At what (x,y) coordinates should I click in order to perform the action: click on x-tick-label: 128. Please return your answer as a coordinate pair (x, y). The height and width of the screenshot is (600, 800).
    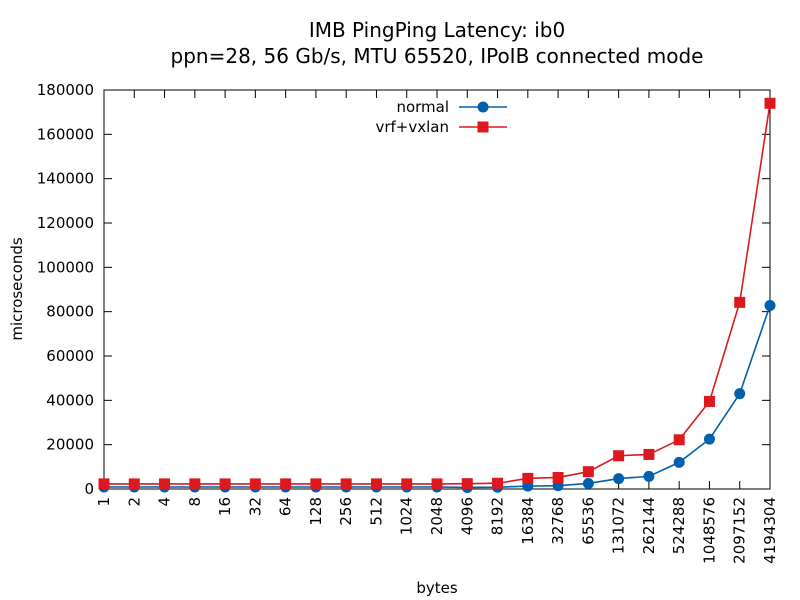
    Looking at the image, I should click on (316, 511).